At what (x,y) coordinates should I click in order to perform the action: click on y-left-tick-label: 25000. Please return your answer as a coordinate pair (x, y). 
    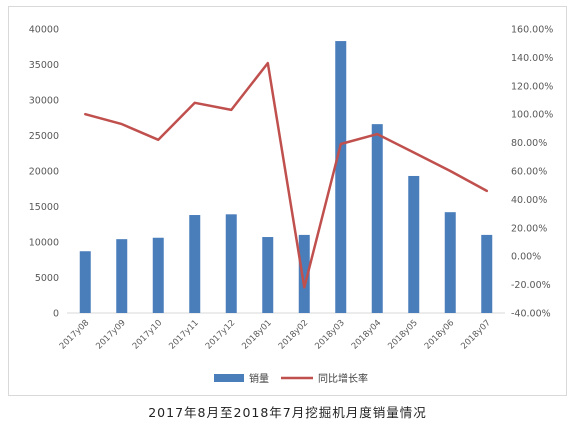
    Looking at the image, I should click on (44, 136).